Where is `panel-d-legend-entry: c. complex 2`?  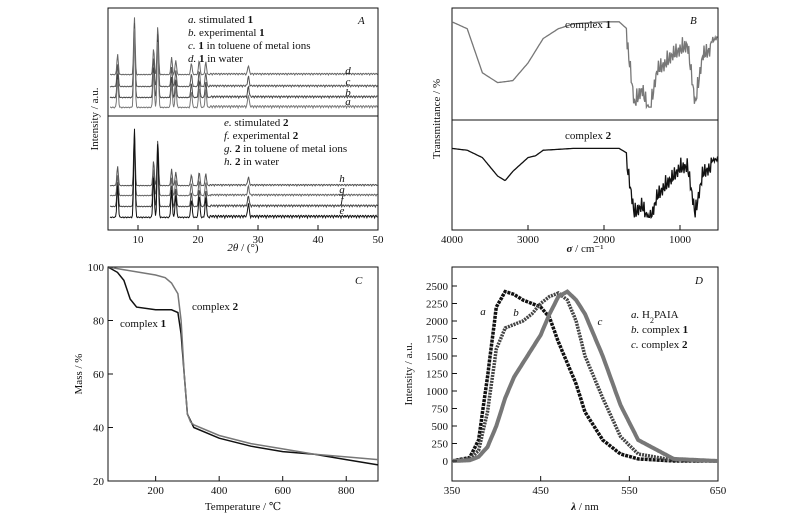
panel-d-legend-entry: c. complex 2 is located at coordinates (659, 345).